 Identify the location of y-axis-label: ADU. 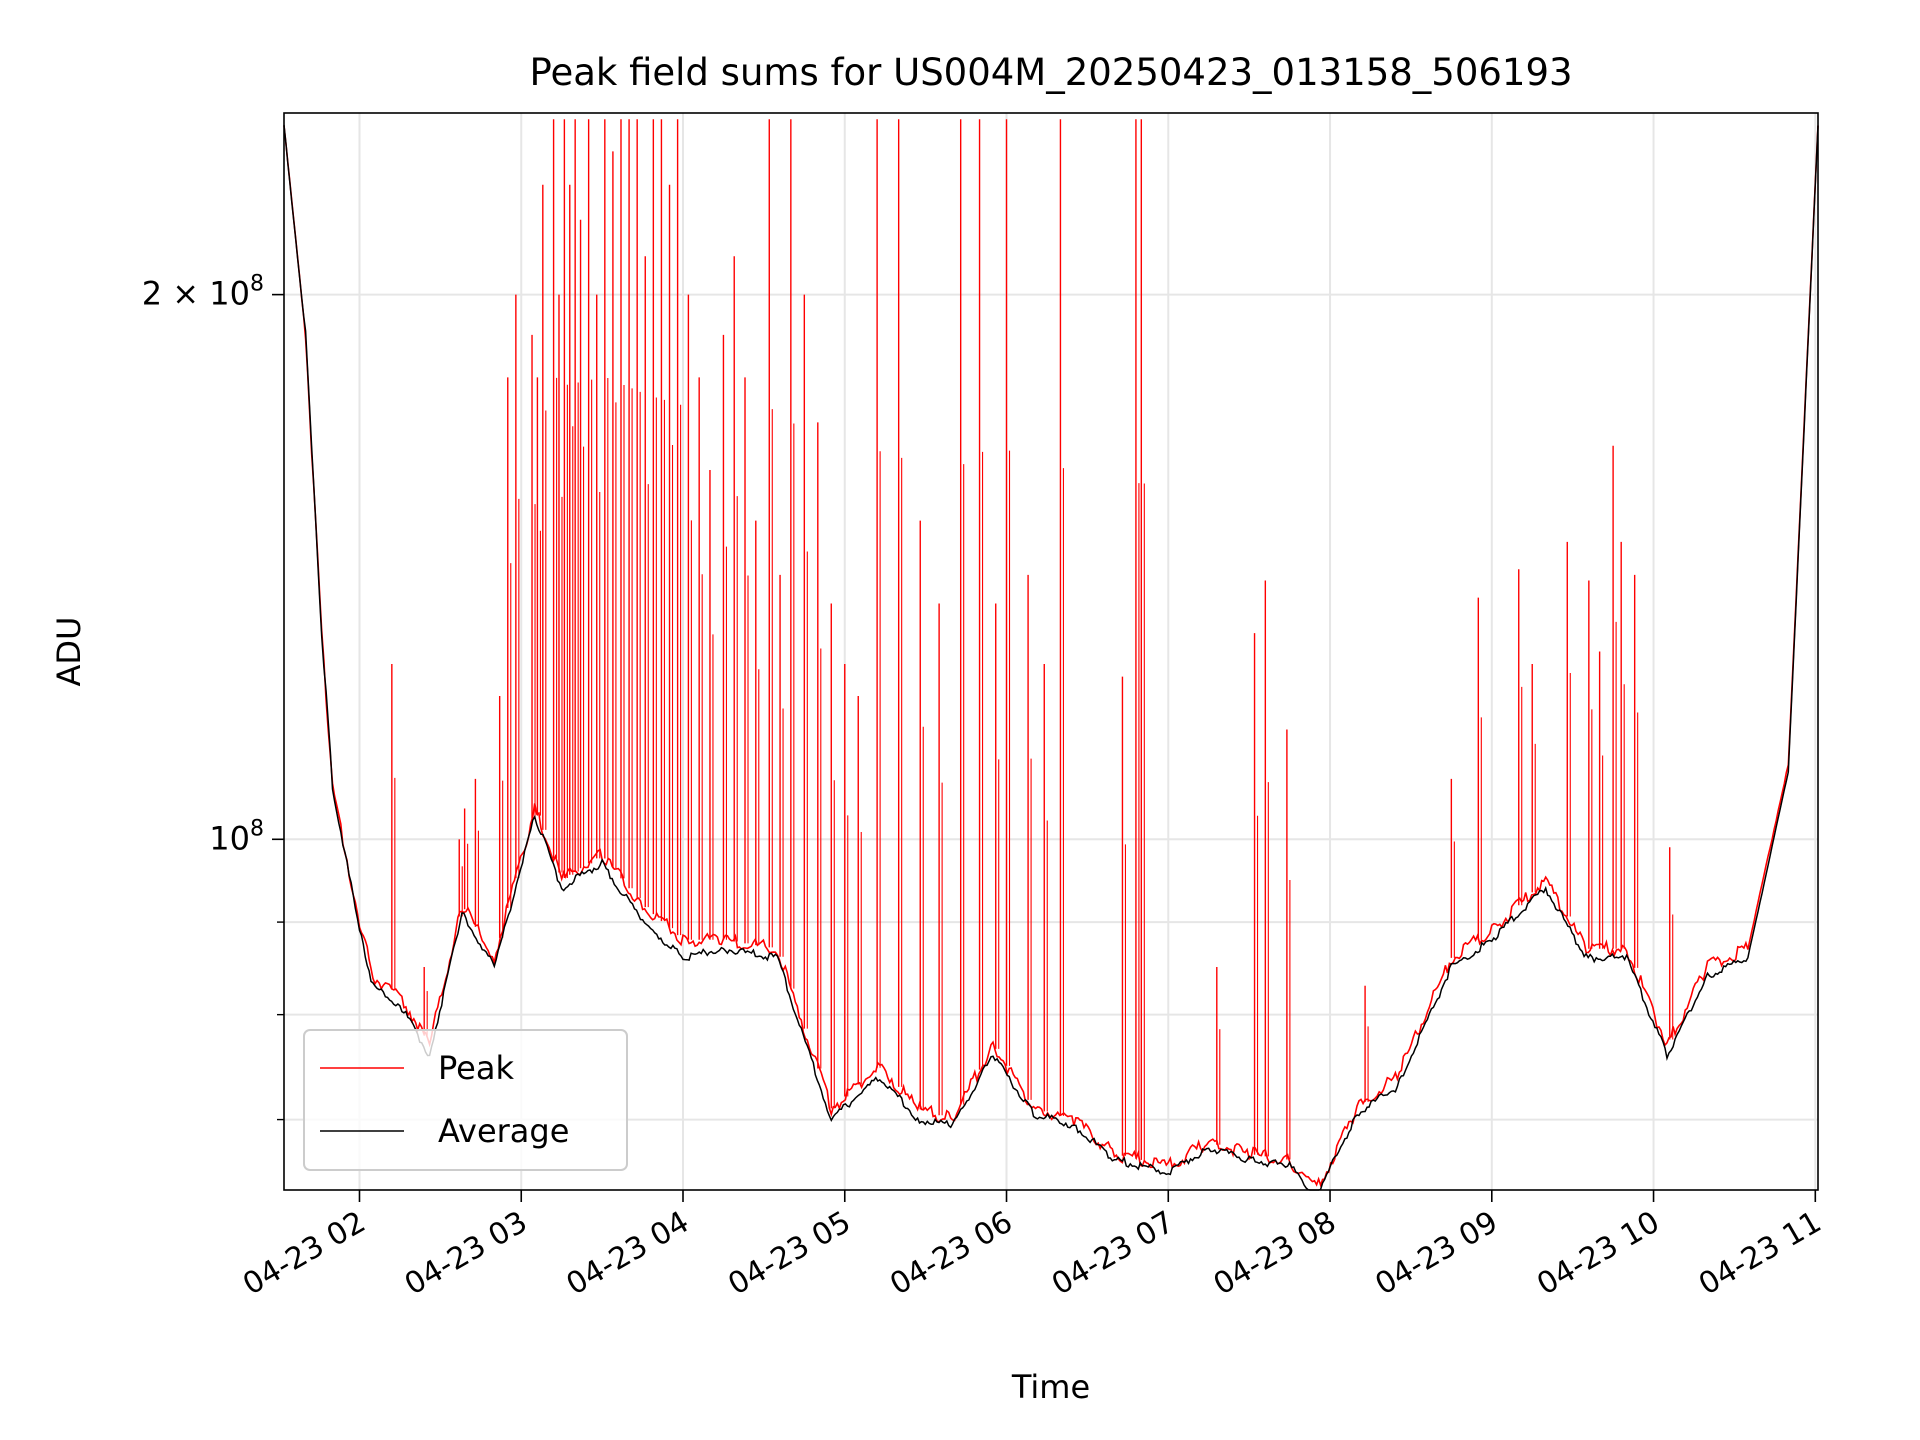
(69, 652).